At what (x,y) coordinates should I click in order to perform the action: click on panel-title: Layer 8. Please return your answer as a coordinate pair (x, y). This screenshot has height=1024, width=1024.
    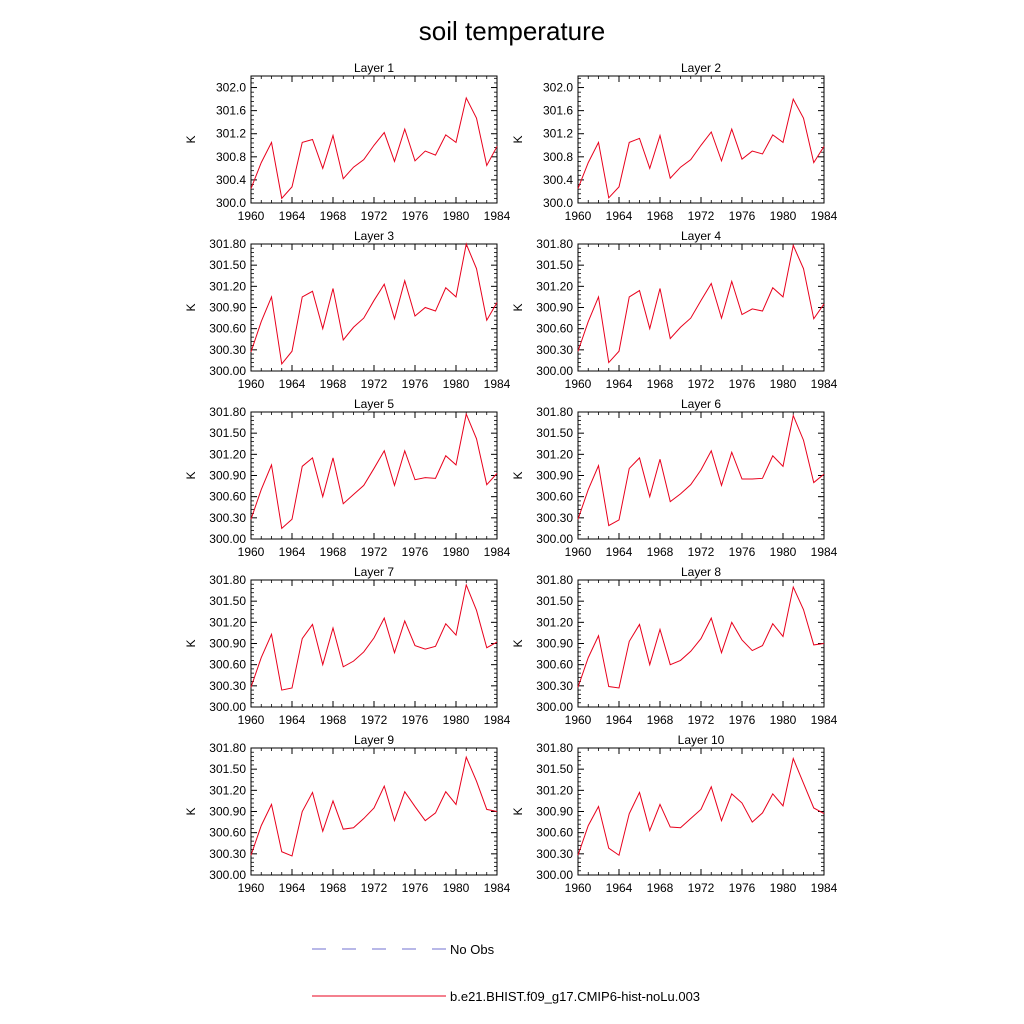
    Looking at the image, I should click on (701, 572).